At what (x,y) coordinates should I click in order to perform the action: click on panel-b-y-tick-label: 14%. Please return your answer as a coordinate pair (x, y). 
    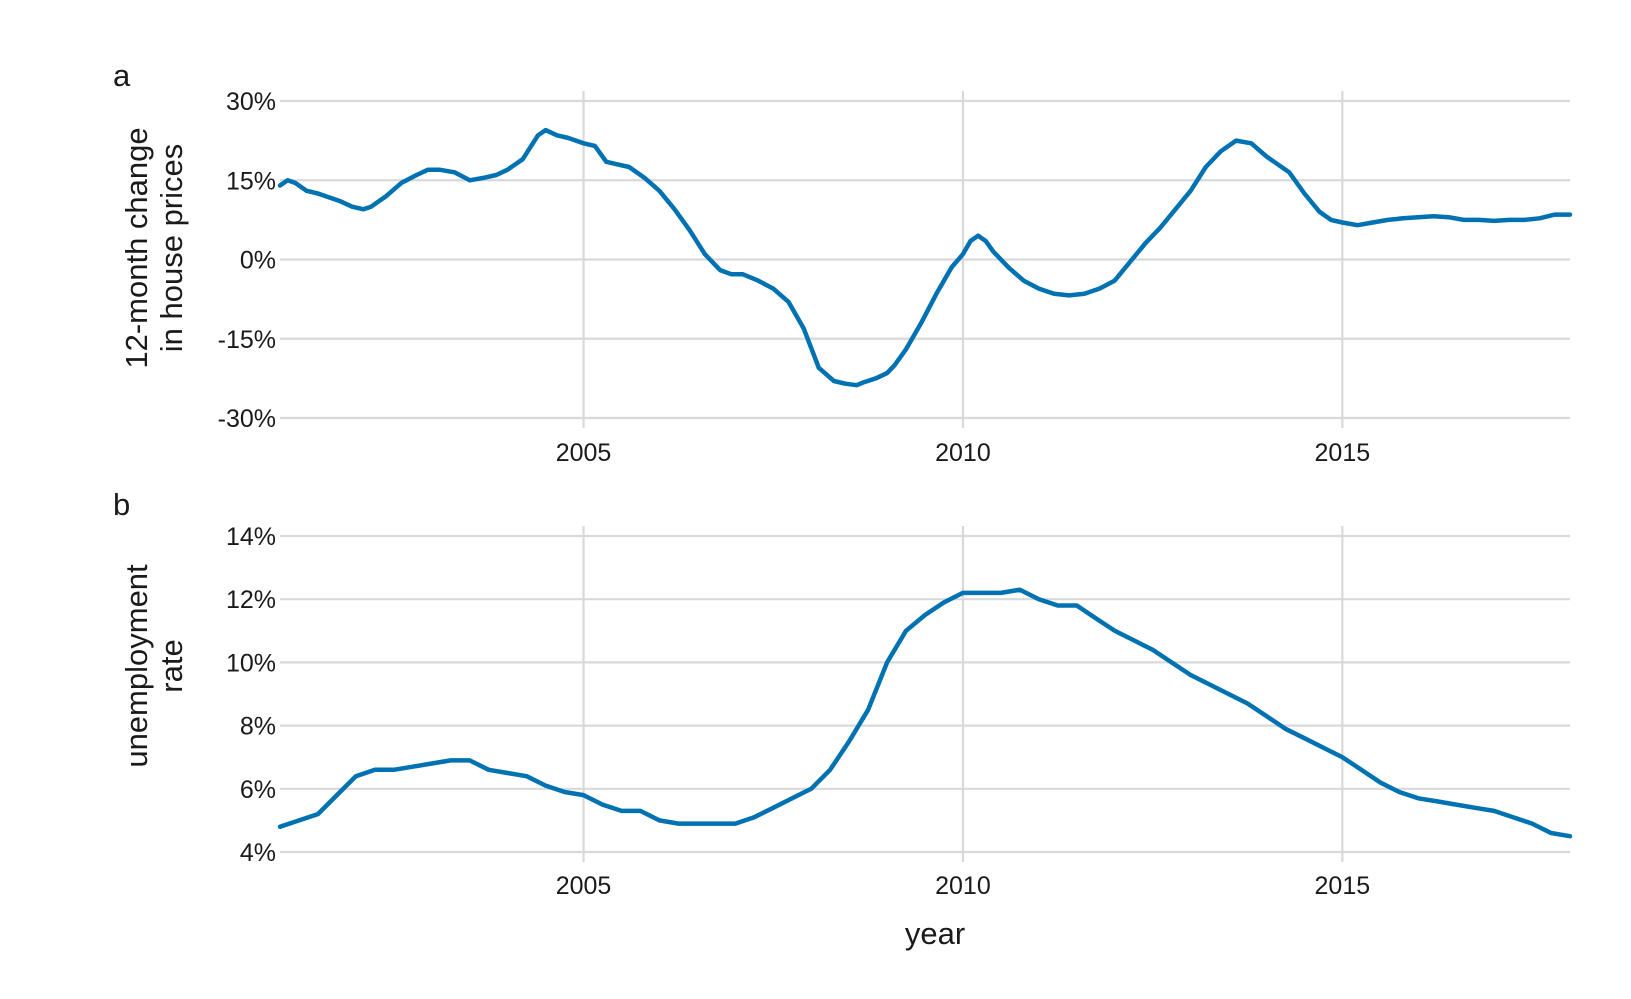
    Looking at the image, I should click on (251, 537).